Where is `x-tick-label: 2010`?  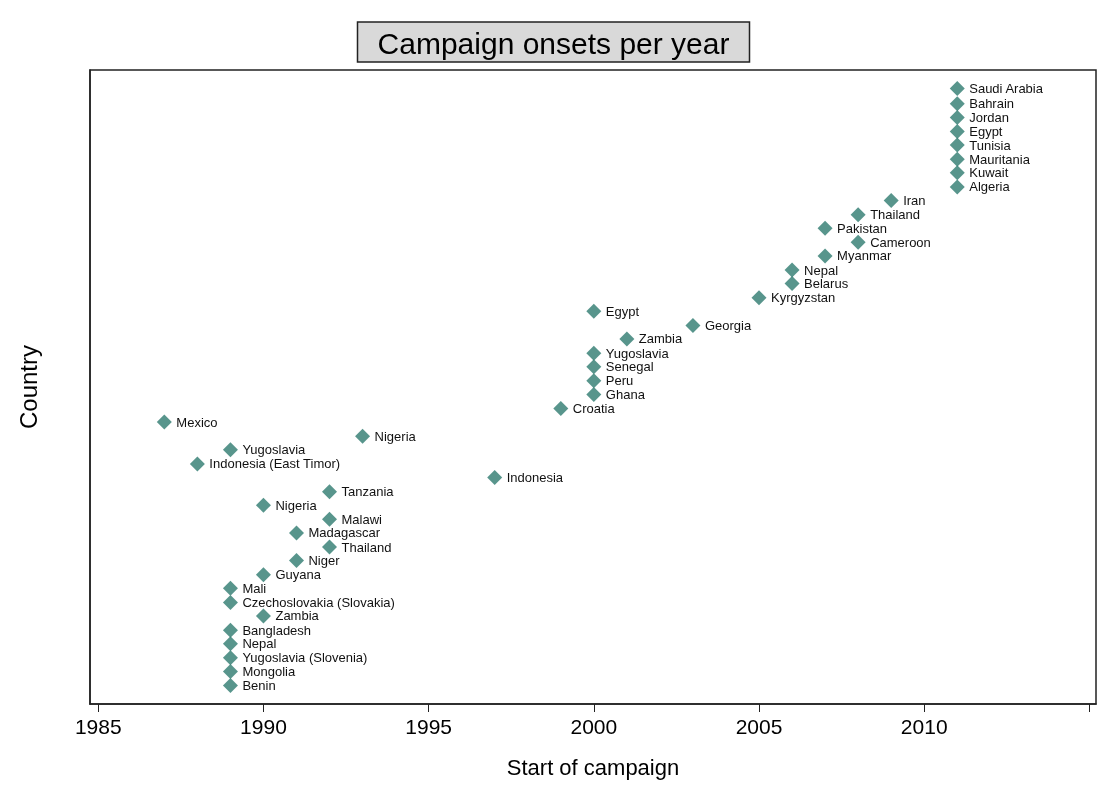
x-tick-label: 2010 is located at coordinates (924, 726).